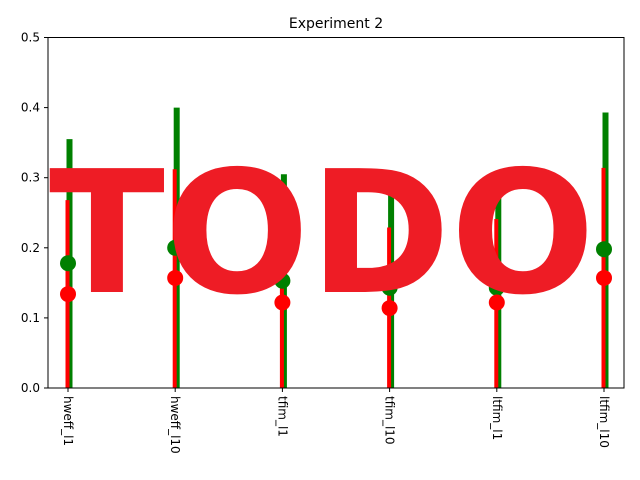 The image size is (640, 480). What do you see at coordinates (30, 38) in the screenshot?
I see `y-tick-label: 0.5` at bounding box center [30, 38].